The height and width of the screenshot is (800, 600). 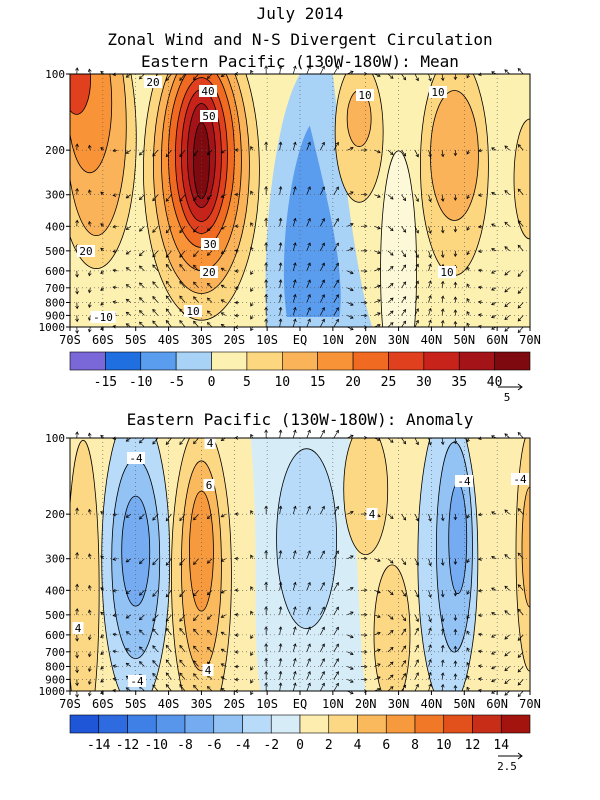 I want to click on contour-label: -4, so click(x=464, y=481).